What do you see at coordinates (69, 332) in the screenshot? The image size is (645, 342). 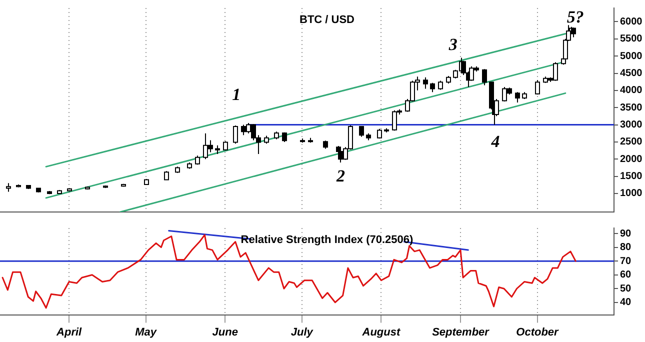 I see `x-tick-label: April` at bounding box center [69, 332].